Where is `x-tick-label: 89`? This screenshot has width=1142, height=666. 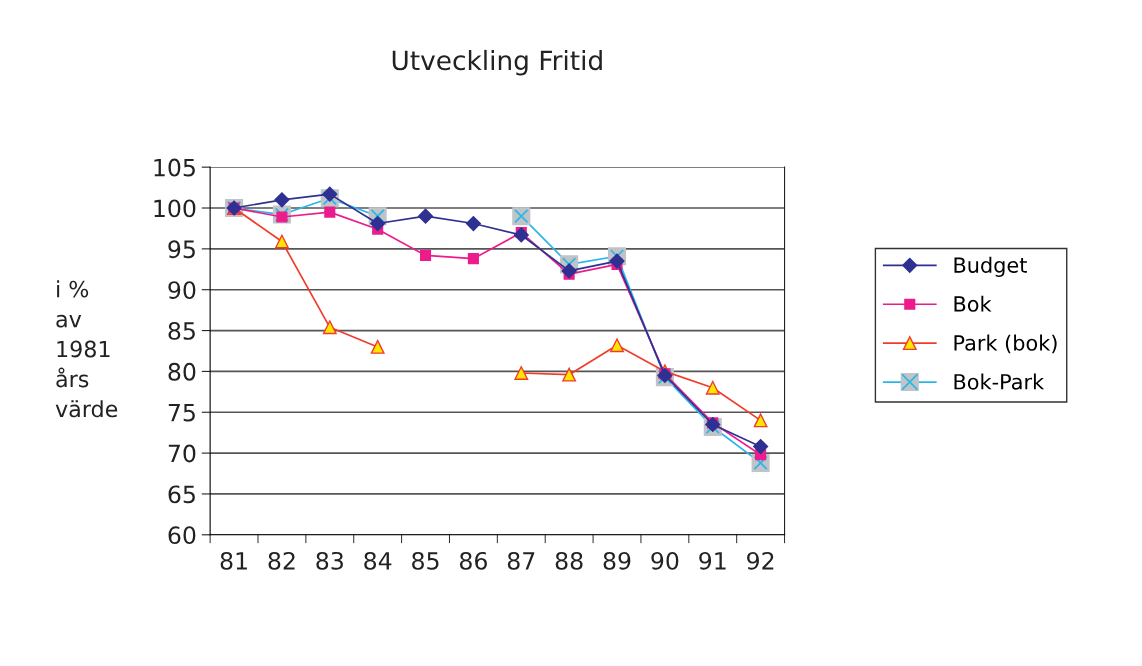
x-tick-label: 89 is located at coordinates (617, 560).